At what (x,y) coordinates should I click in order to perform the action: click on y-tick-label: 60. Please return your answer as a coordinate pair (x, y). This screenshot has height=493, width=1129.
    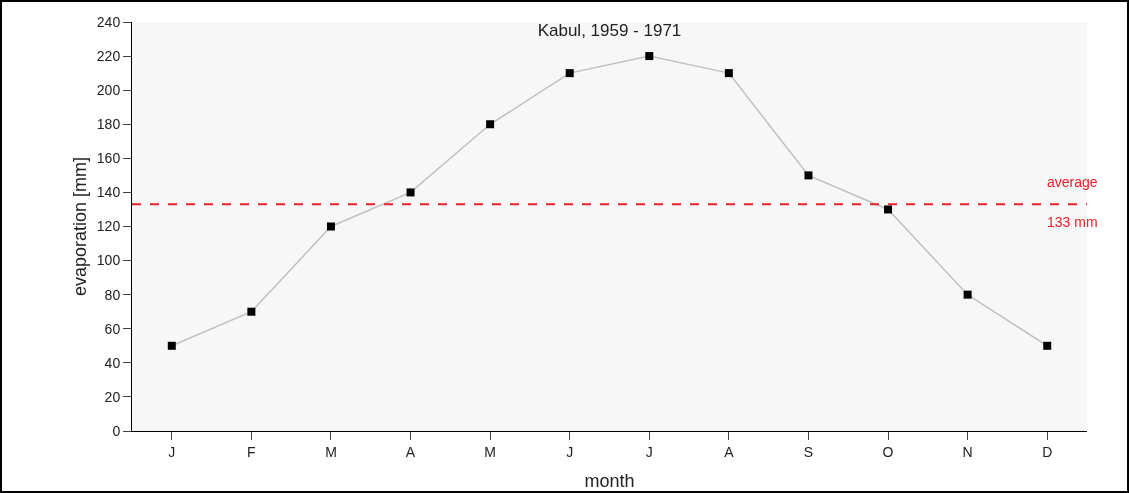
    Looking at the image, I should click on (112, 328).